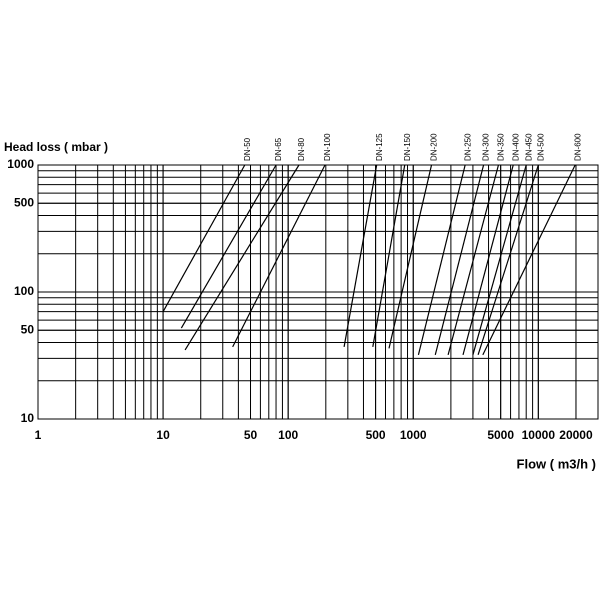 The width and height of the screenshot is (600, 600). Describe the element at coordinates (577, 147) in the screenshot. I see `dn-label: DN-600` at that location.